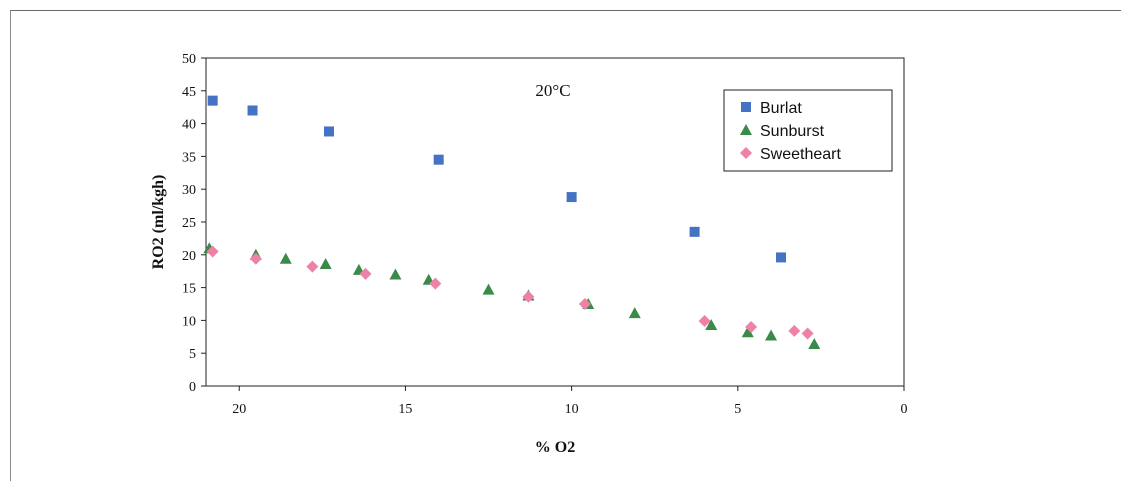 The width and height of the screenshot is (1134, 489). Describe the element at coordinates (737, 409) in the screenshot. I see `x-tick-label: 5` at that location.